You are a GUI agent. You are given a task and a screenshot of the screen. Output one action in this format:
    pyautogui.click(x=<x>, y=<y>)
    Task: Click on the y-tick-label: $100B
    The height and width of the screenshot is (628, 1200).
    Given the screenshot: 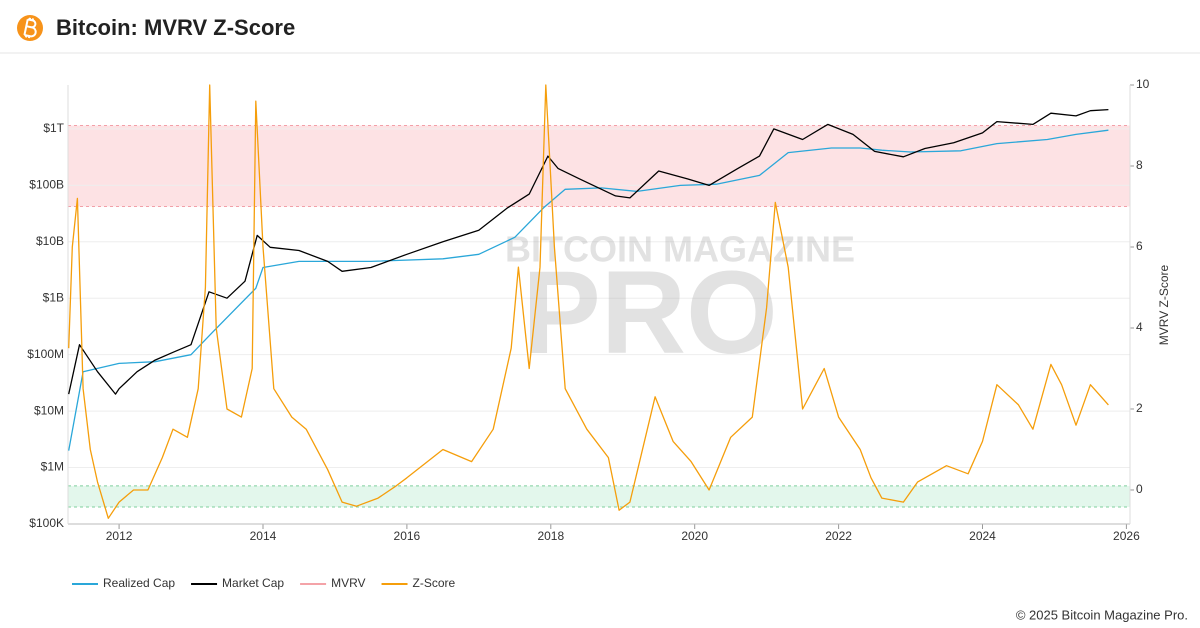 What is the action you would take?
    pyautogui.click(x=46, y=185)
    